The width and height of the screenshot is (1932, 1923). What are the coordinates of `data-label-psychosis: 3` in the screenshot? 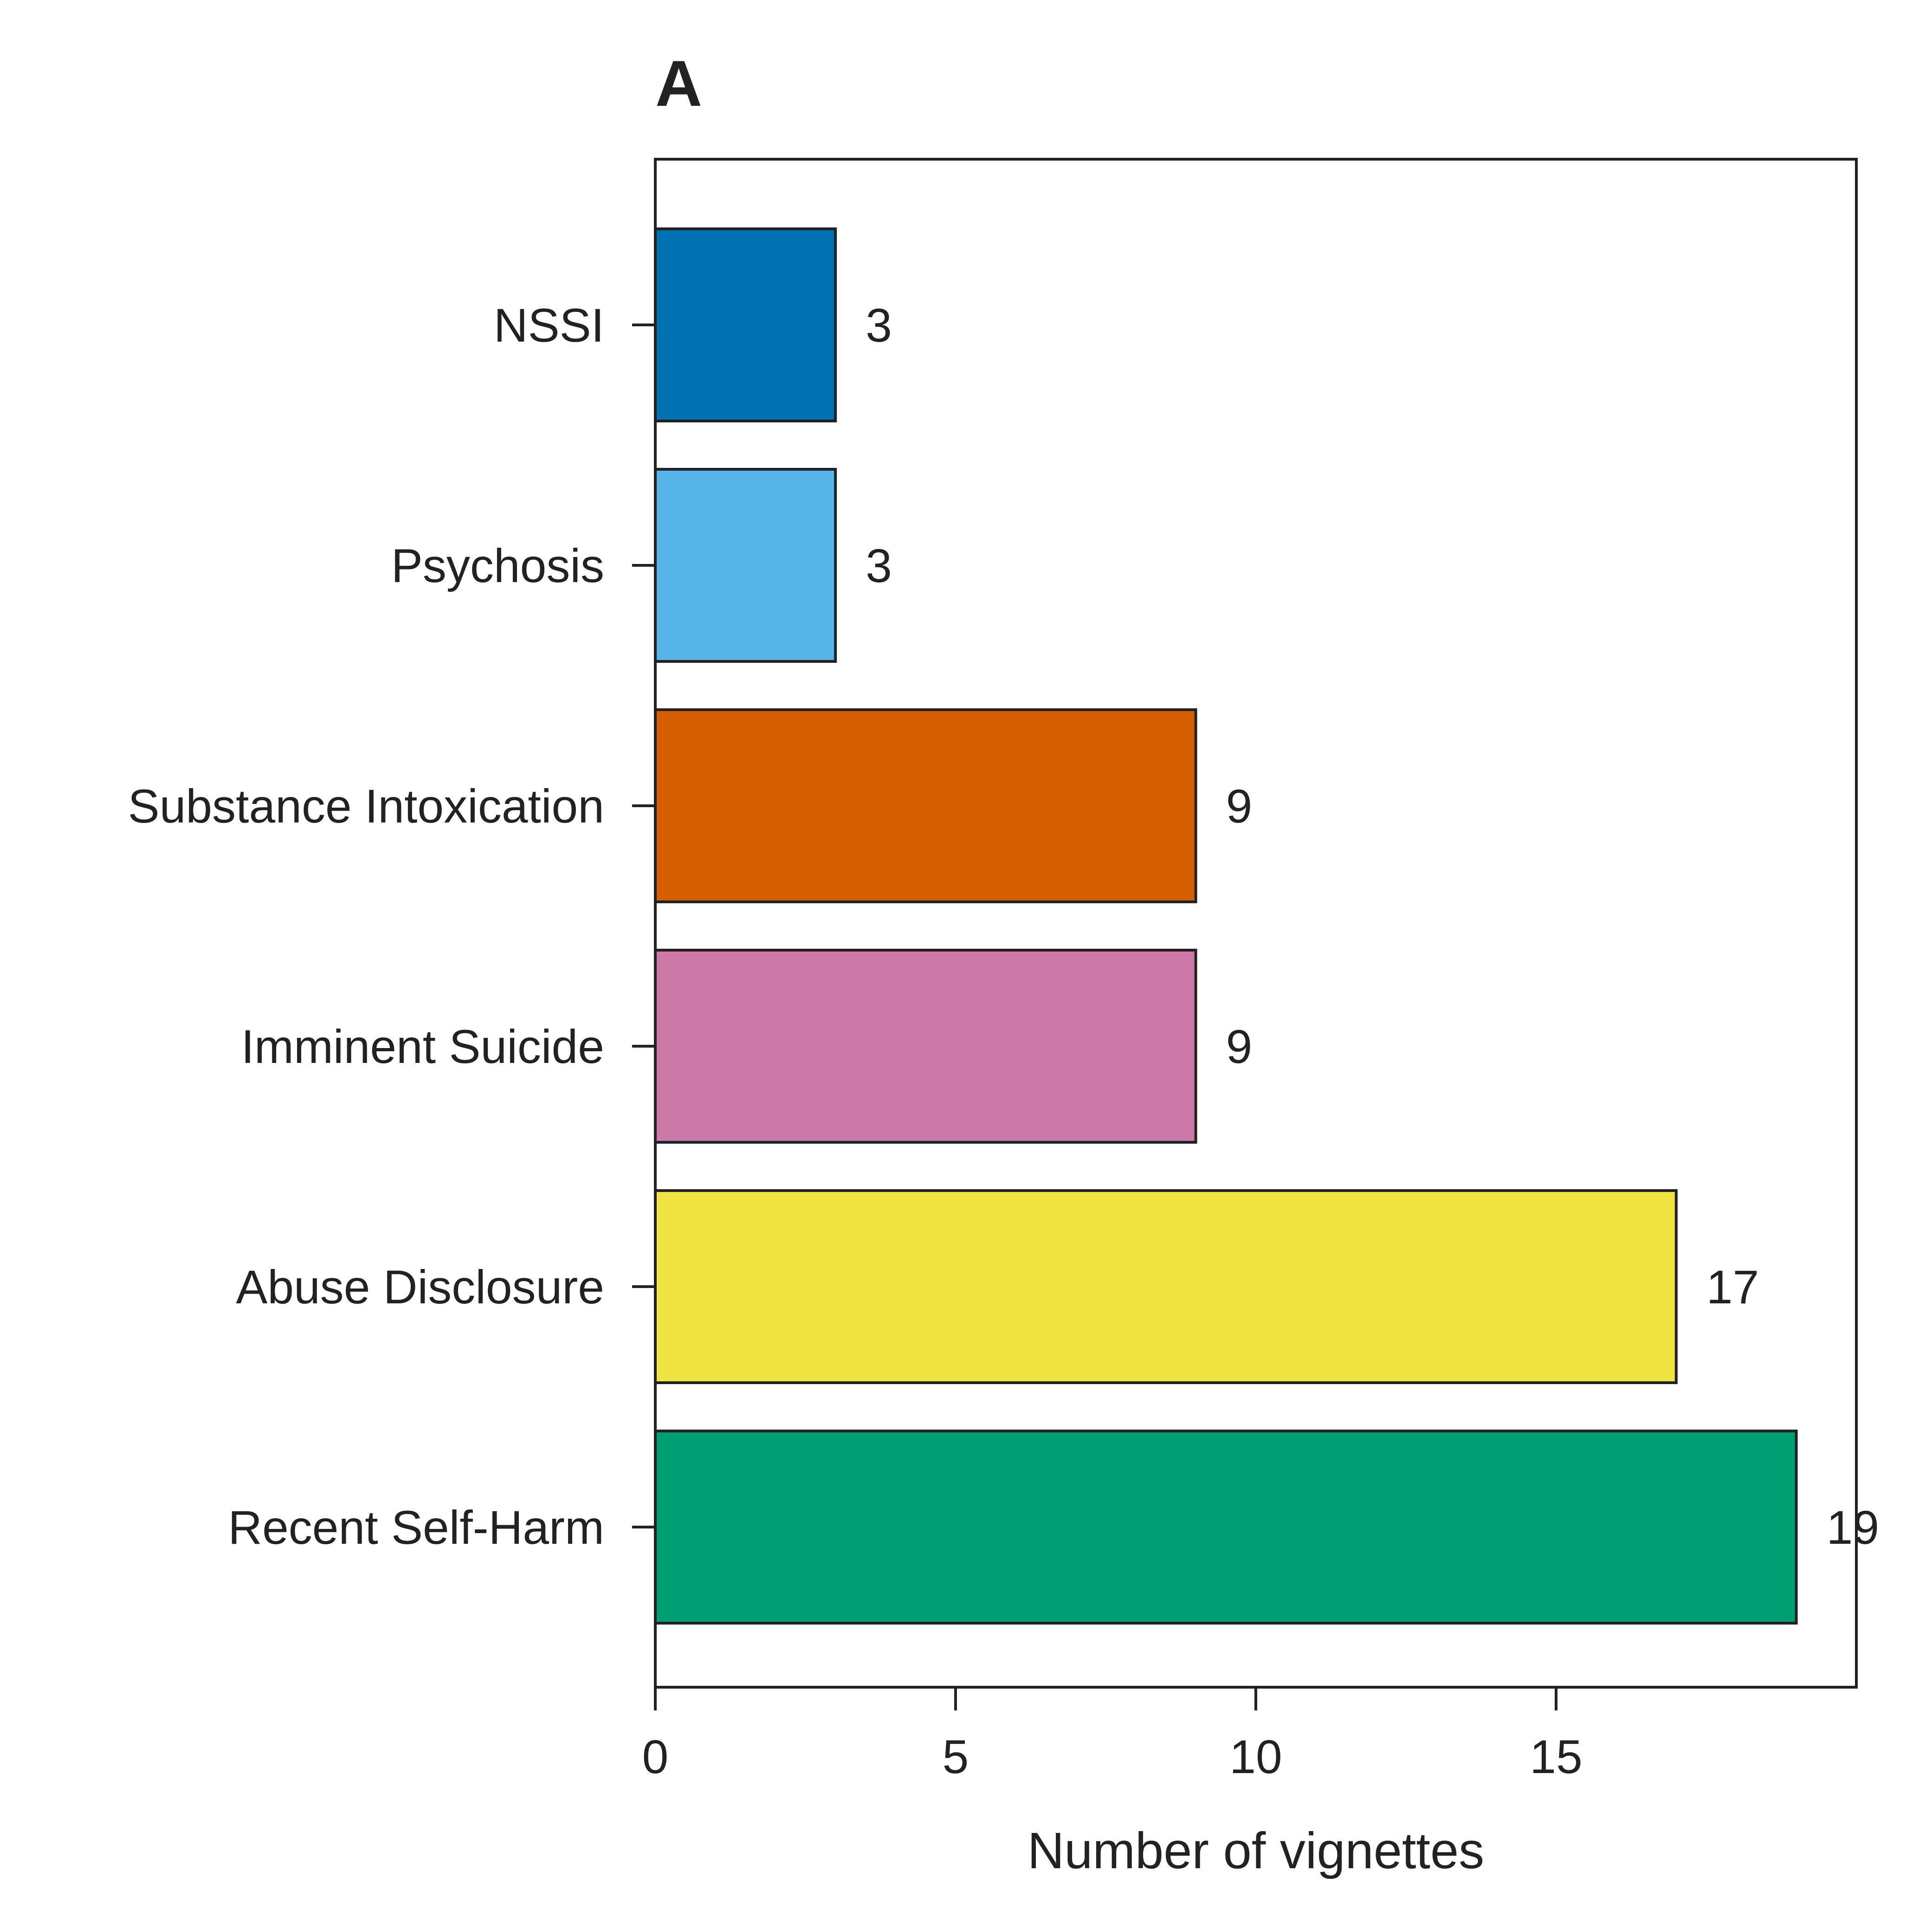 It's located at (879, 565).